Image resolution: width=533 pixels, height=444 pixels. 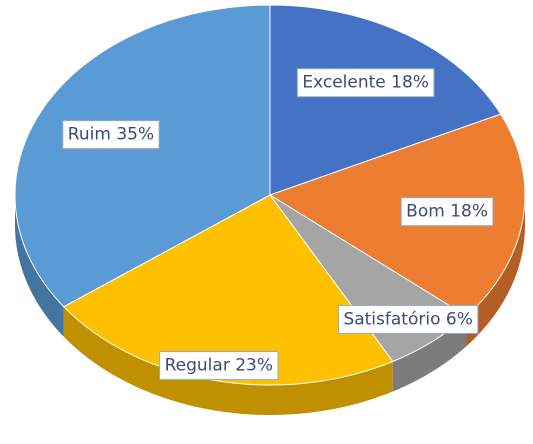 I want to click on label-category: Satisfatório, so click(x=391, y=319).